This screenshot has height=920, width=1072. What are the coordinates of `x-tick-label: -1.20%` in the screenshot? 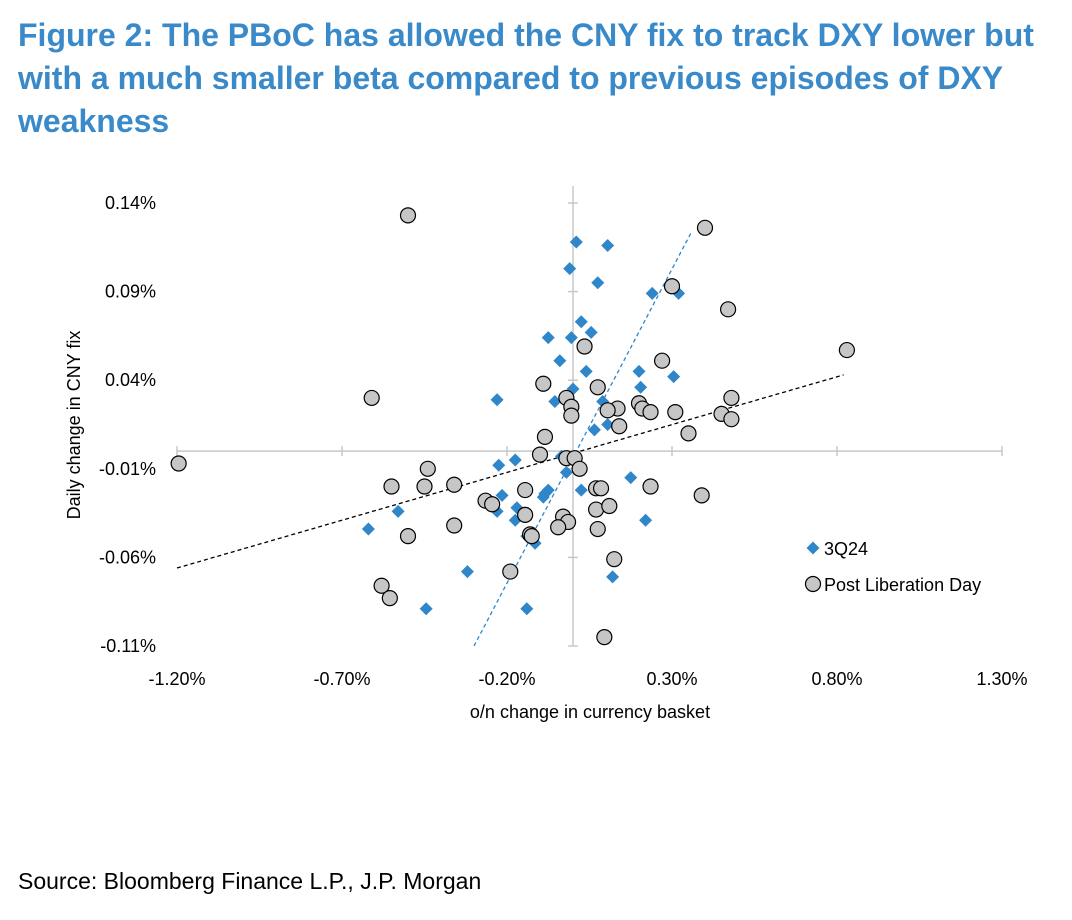 It's located at (176, 679).